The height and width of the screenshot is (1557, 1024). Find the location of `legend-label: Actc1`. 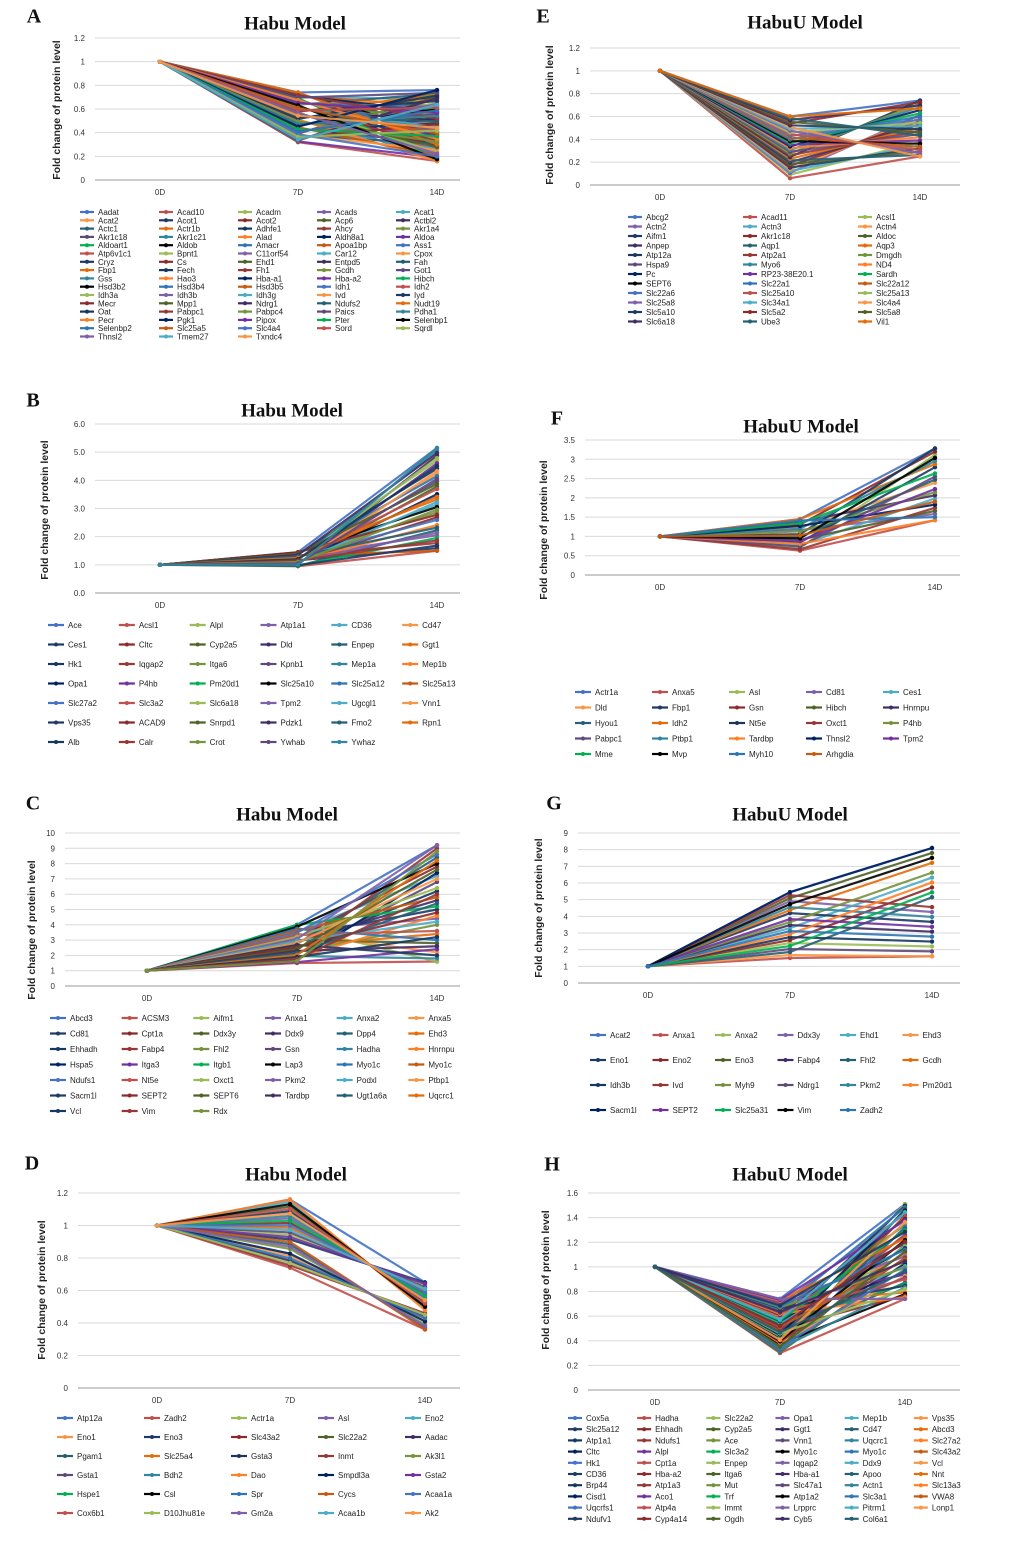

legend-label: Actc1 is located at coordinates (108, 229).